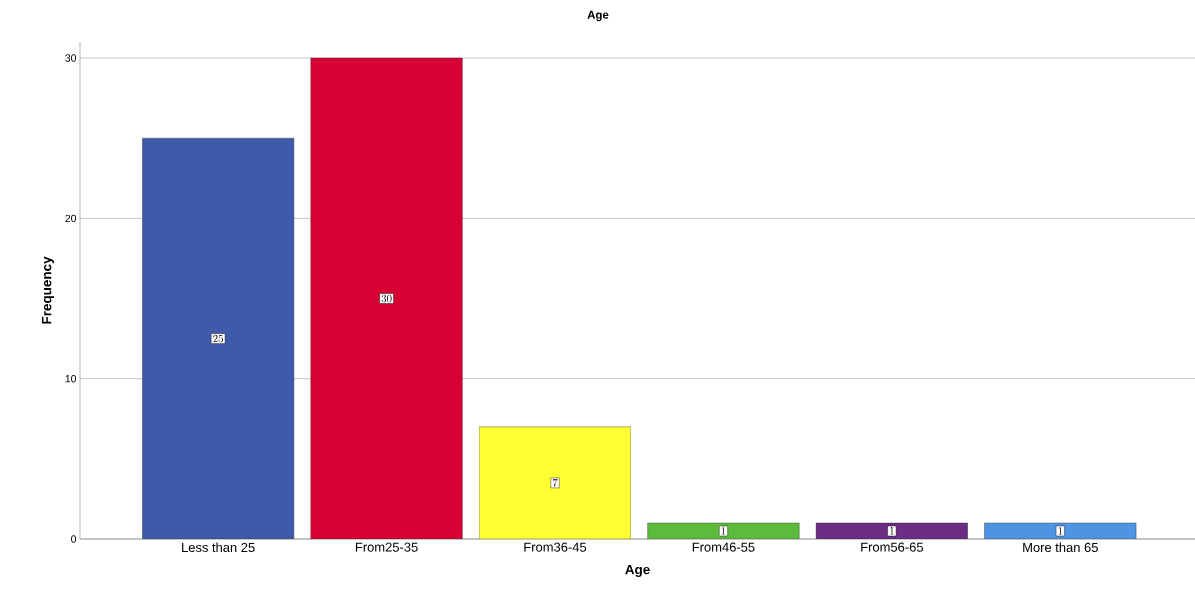 This screenshot has height=615, width=1195. What do you see at coordinates (555, 483) in the screenshot?
I see `data-label: 7` at bounding box center [555, 483].